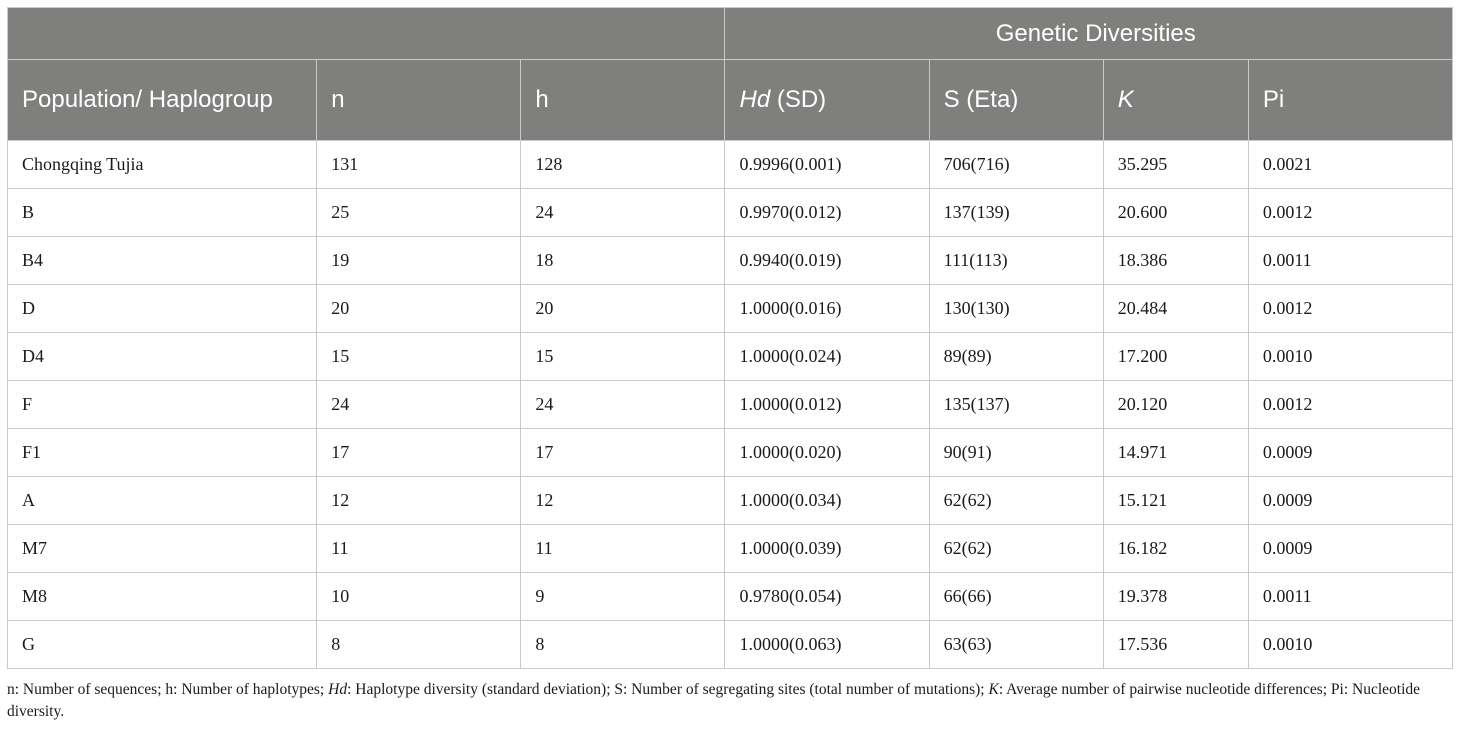 This screenshot has height=733, width=1460. What do you see at coordinates (1016, 100) in the screenshot?
I see `column-header-s: S (Eta)` at bounding box center [1016, 100].